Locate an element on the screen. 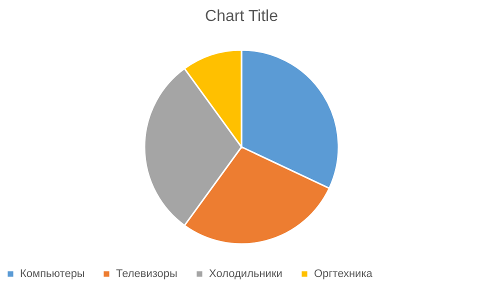  legend-label: Холодильники is located at coordinates (245, 274).